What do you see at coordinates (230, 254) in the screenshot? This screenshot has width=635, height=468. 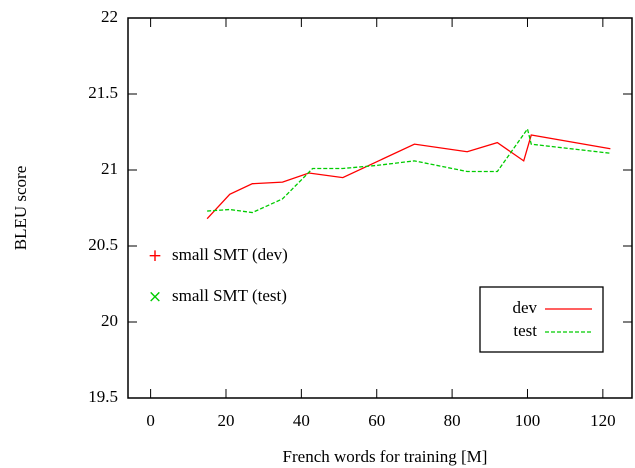 I see `annotation-text: small SMT (dev)` at bounding box center [230, 254].